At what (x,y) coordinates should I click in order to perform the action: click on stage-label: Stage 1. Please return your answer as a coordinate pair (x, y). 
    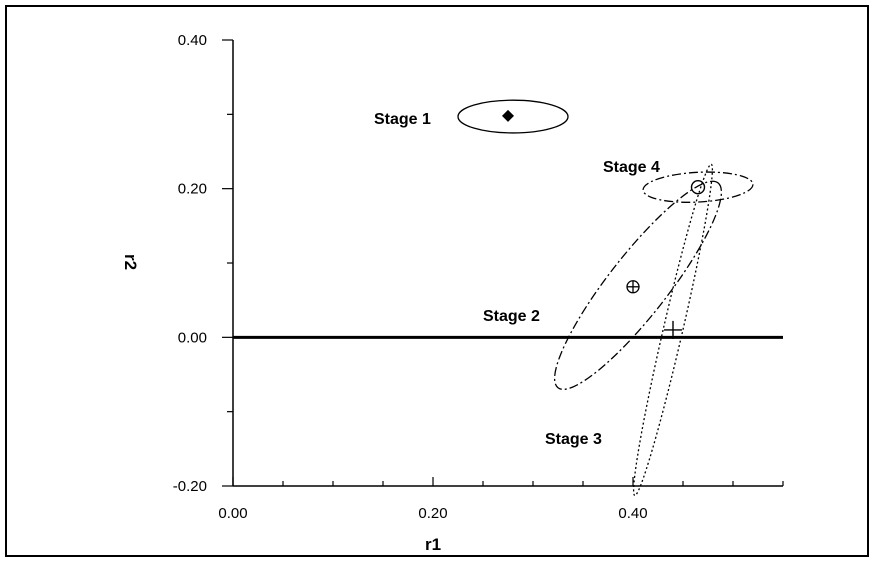
    Looking at the image, I should click on (402, 119).